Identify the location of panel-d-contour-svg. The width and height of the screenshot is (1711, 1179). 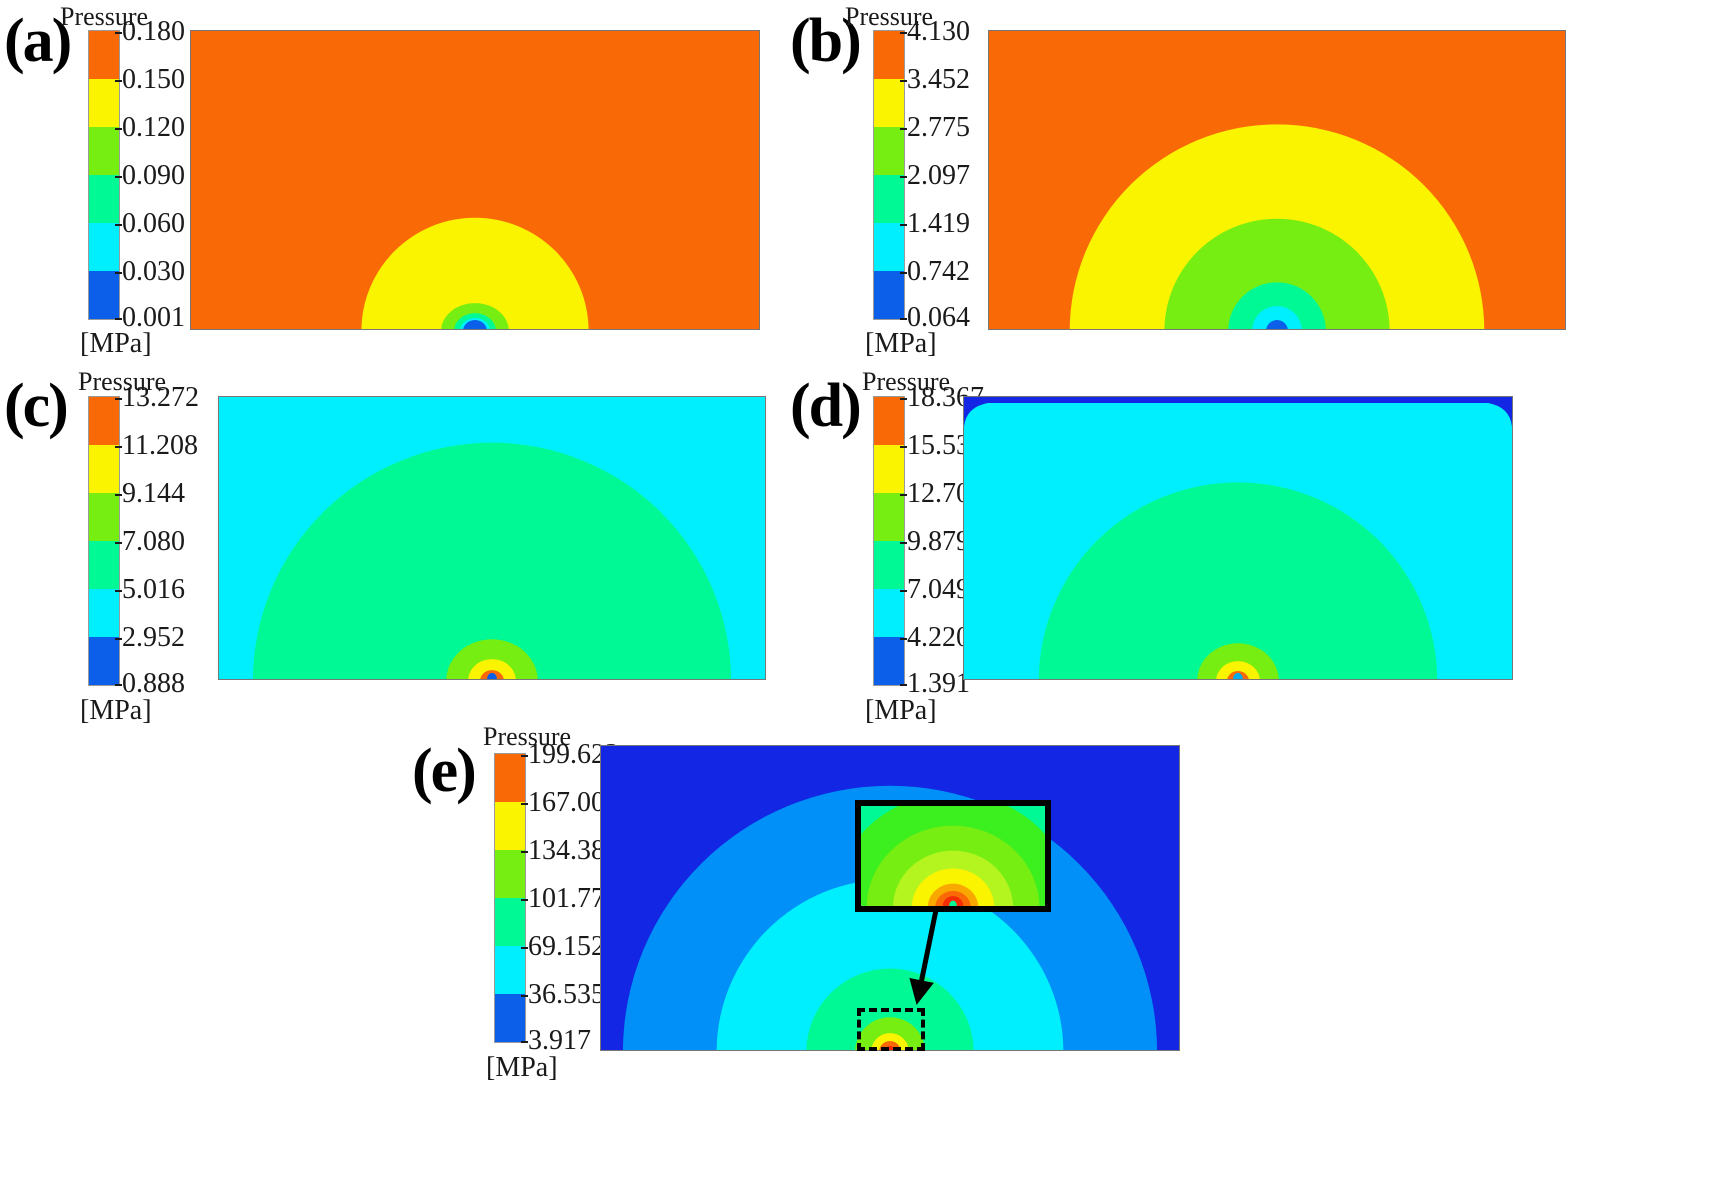
(1238, 538).